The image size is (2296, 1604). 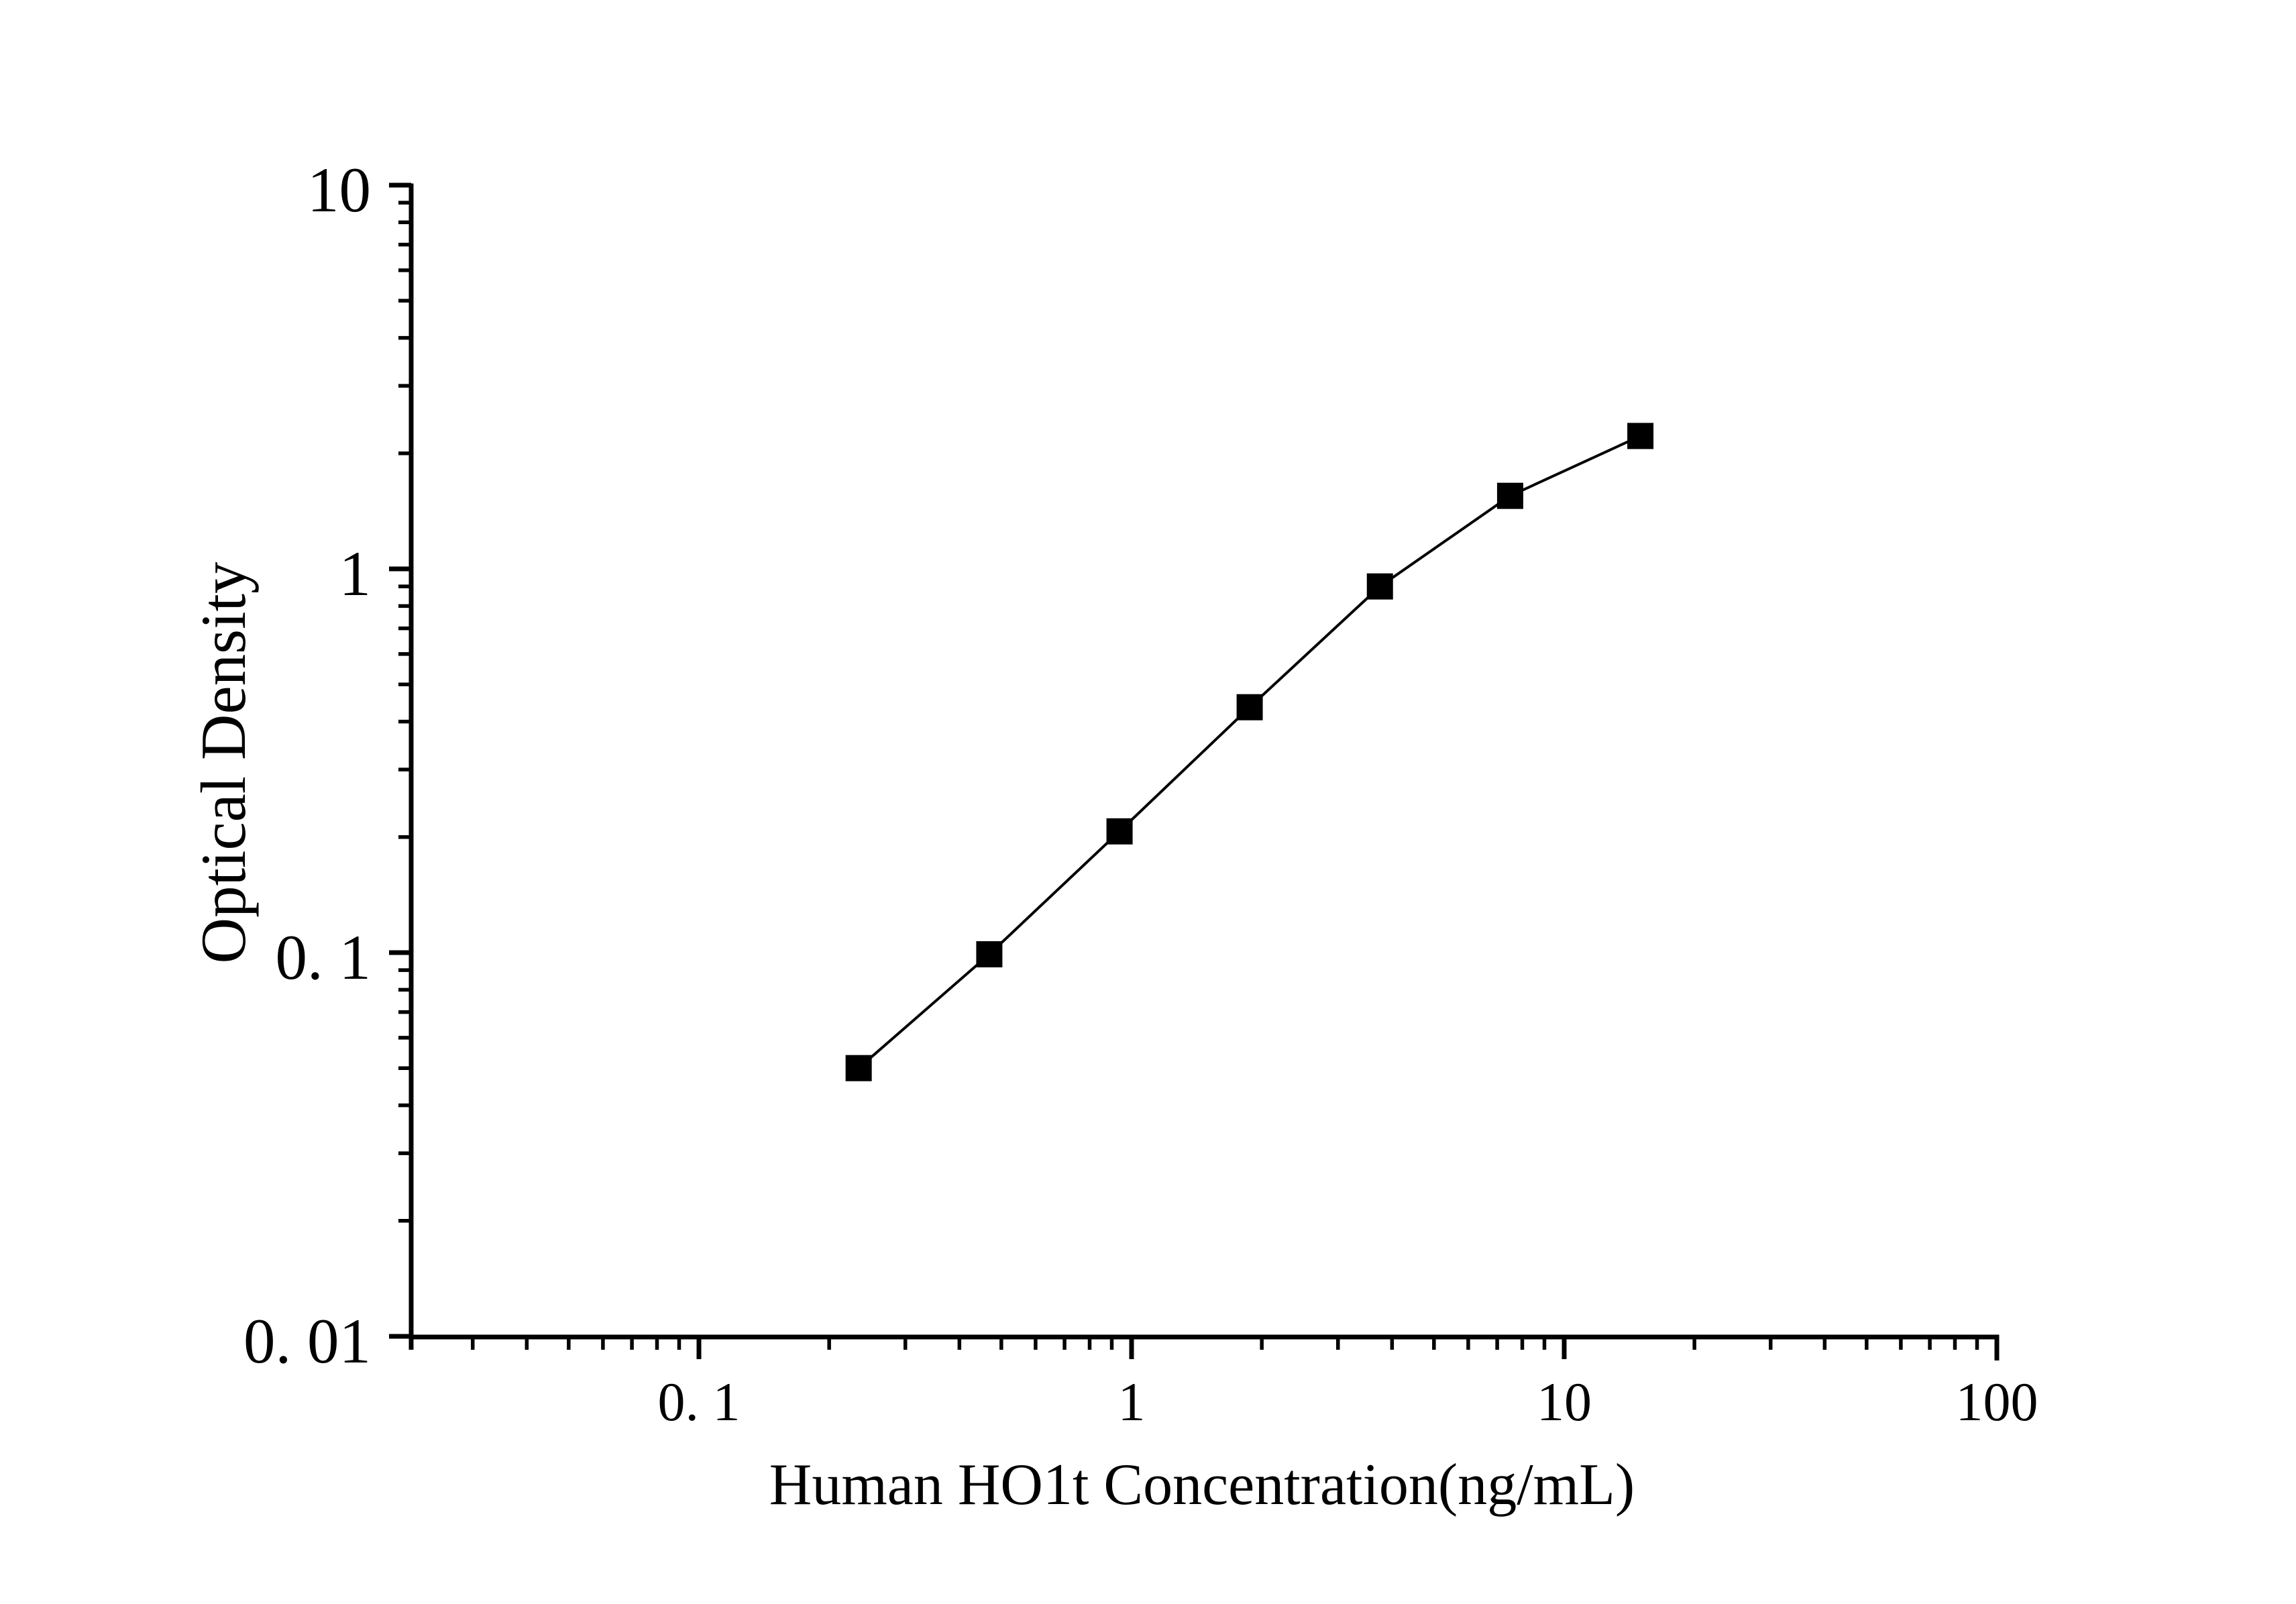 I want to click on series-line, so click(x=1249, y=752).